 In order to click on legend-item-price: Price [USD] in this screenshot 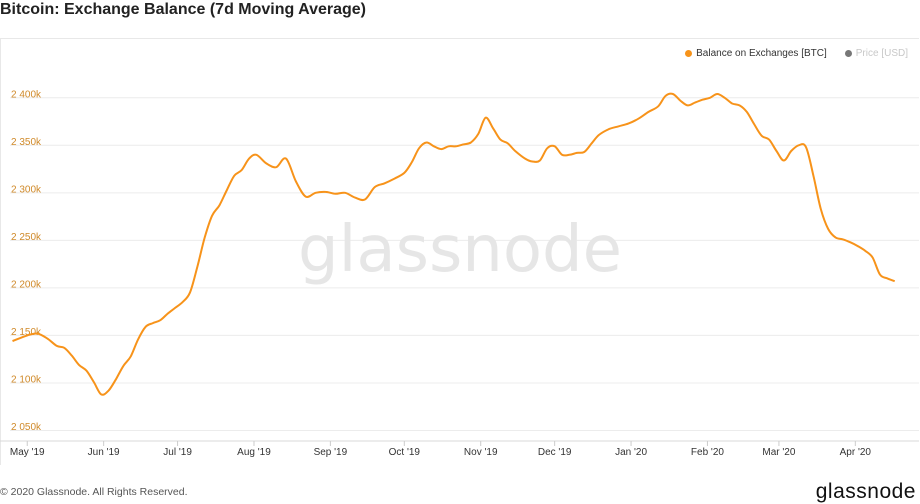, I will do `click(876, 53)`.